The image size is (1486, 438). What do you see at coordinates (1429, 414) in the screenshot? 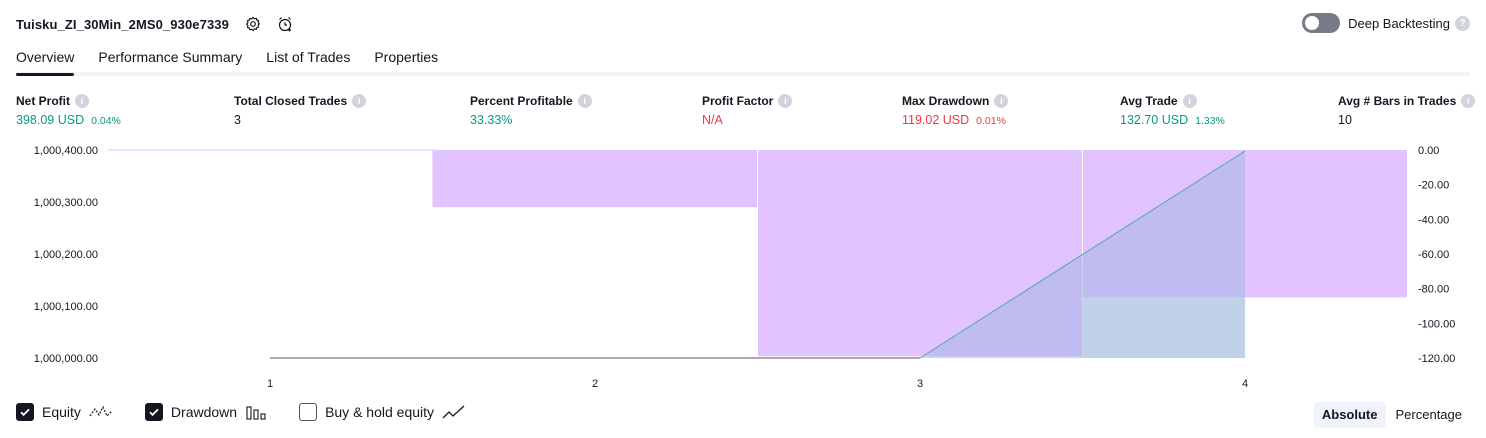
I see `percentage-button: Percentage` at bounding box center [1429, 414].